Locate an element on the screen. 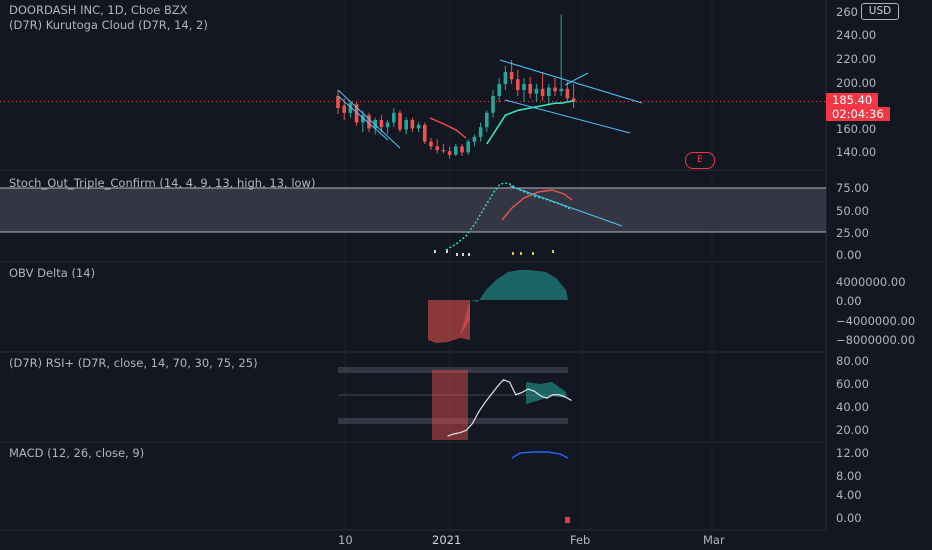 The height and width of the screenshot is (550, 932). rsi-upper-band is located at coordinates (453, 370).